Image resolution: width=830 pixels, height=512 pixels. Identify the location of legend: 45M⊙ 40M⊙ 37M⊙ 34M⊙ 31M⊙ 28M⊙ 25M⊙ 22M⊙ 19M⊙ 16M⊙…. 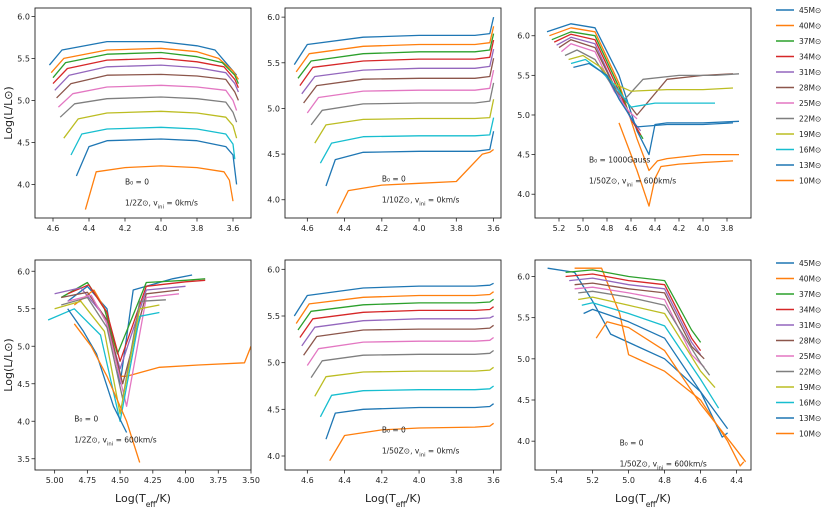
(798, 96).